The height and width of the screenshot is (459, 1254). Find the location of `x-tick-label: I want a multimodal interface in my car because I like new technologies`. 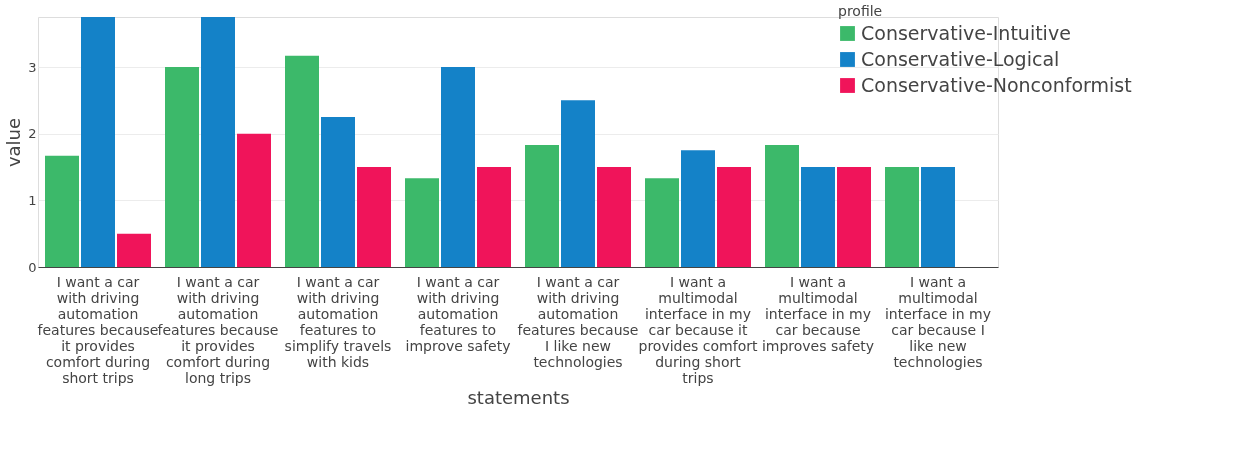

x-tick-label: I want a multimodal interface in my car because I like new technologies is located at coordinates (938, 321).